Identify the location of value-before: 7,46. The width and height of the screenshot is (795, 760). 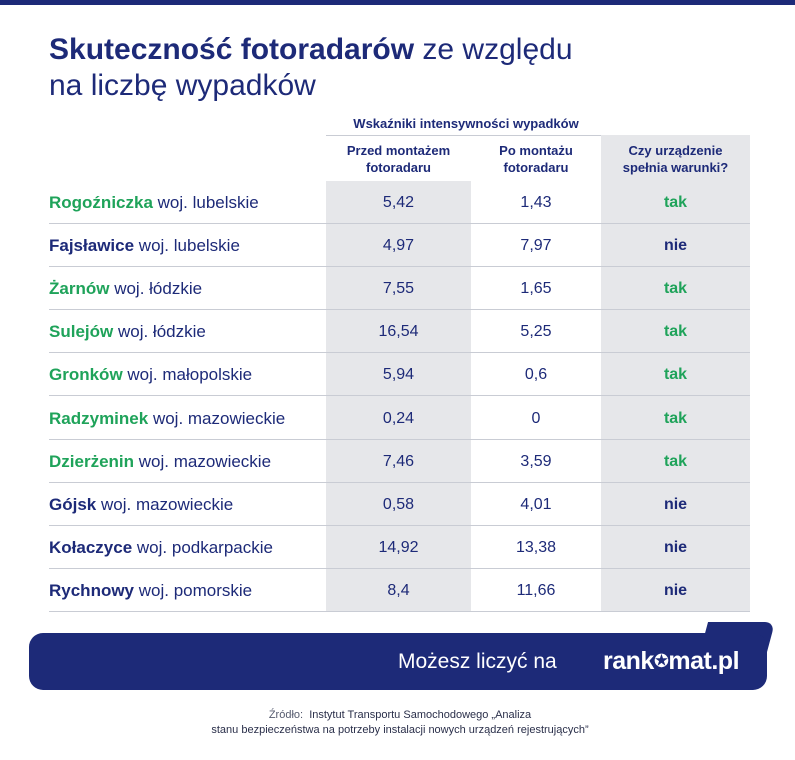
(398, 461).